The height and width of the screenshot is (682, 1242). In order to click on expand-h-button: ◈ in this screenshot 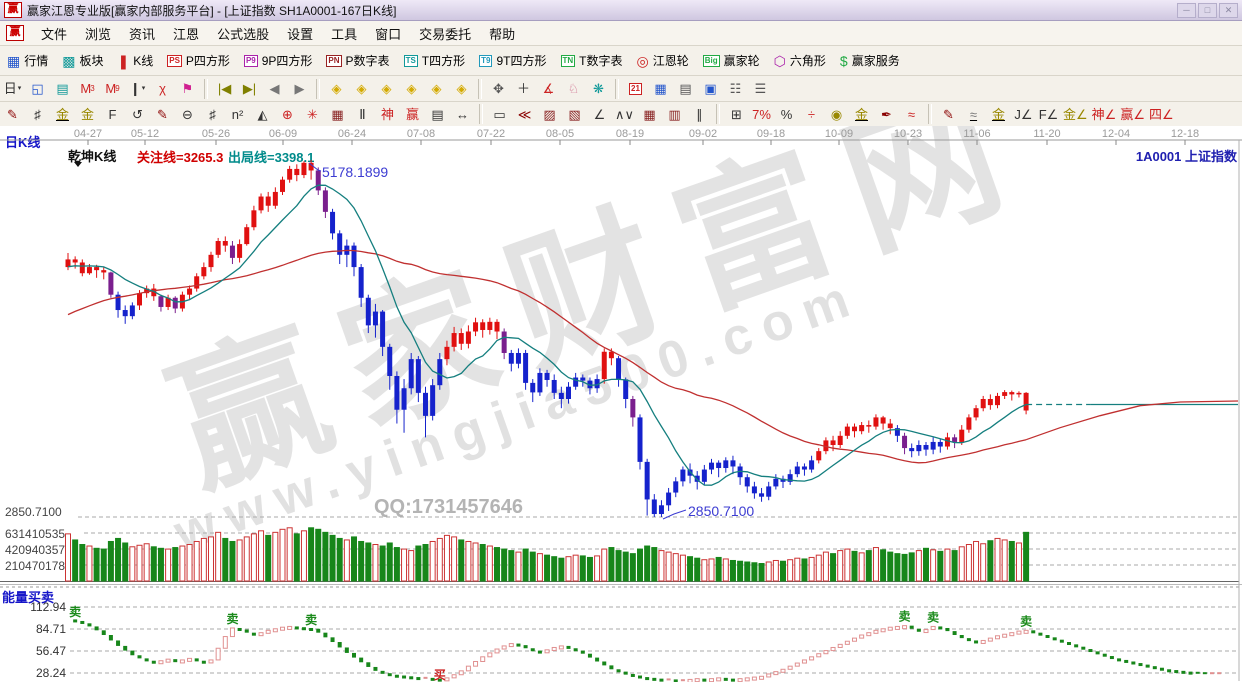, I will do `click(386, 88)`.